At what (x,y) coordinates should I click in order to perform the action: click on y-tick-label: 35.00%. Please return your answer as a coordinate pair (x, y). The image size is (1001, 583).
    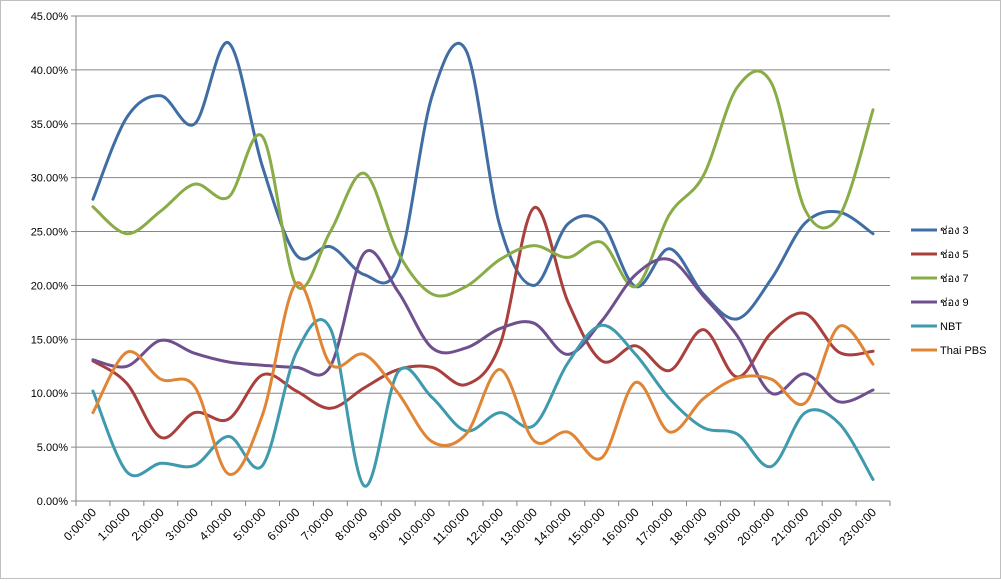
    Looking at the image, I should click on (50, 125).